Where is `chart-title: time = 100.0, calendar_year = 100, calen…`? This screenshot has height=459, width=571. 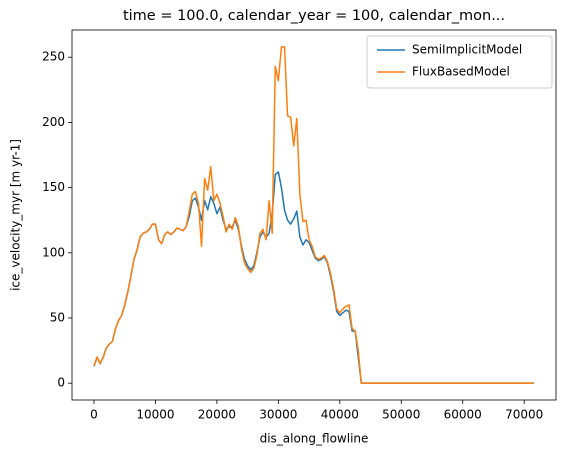
chart-title: time = 100.0, calendar_year = 100, calen… is located at coordinates (314, 16).